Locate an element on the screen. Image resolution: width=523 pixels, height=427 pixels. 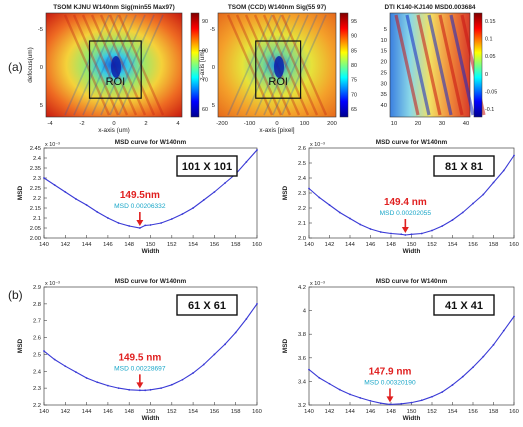
heatmap-xtick-label: -200 is located at coordinates (222, 124).